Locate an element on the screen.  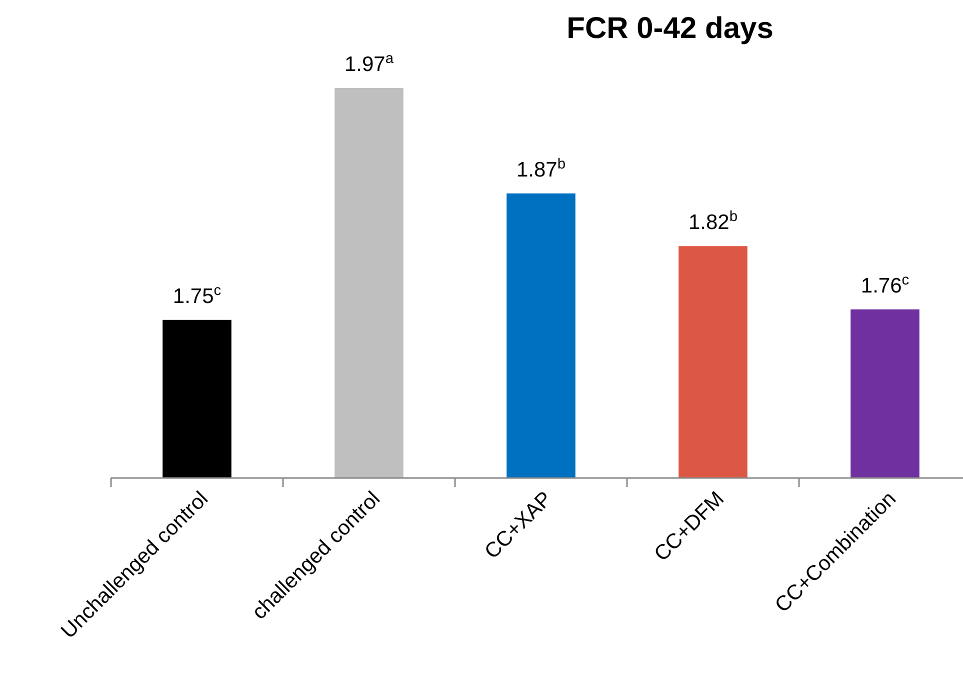
data-label: 1.82$^{b}$ is located at coordinates (713, 221).